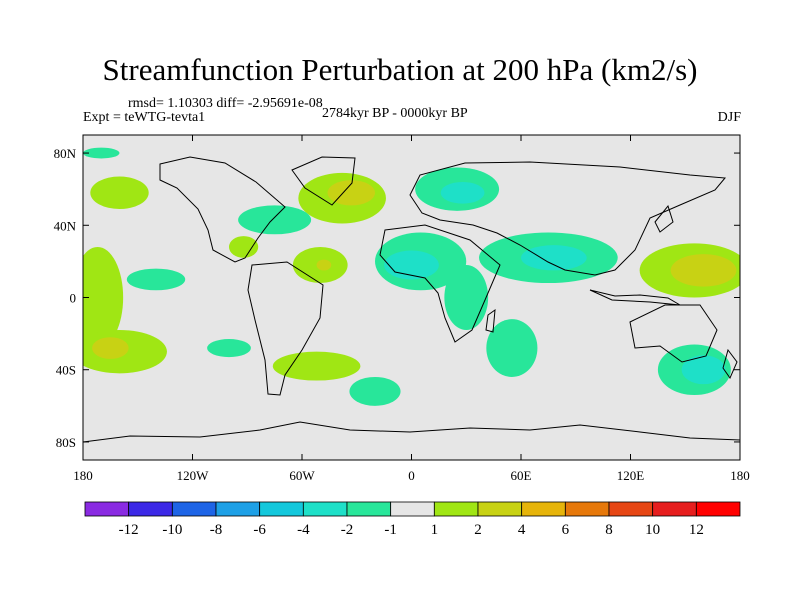  What do you see at coordinates (101, 153) in the screenshot?
I see `anomaly-pacific-northwest-negative` at bounding box center [101, 153].